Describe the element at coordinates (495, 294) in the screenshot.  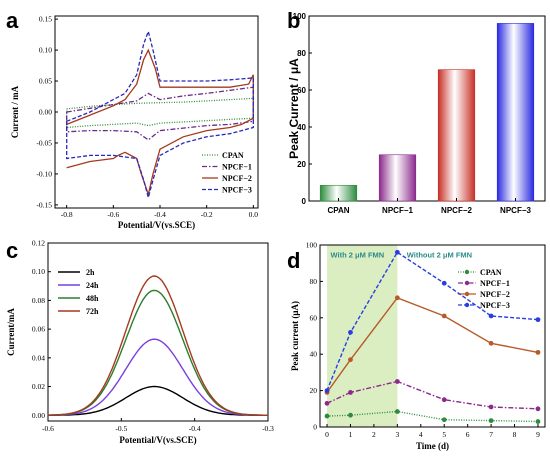
I see `panel-d-legend-label: NPCF−2` at that location.